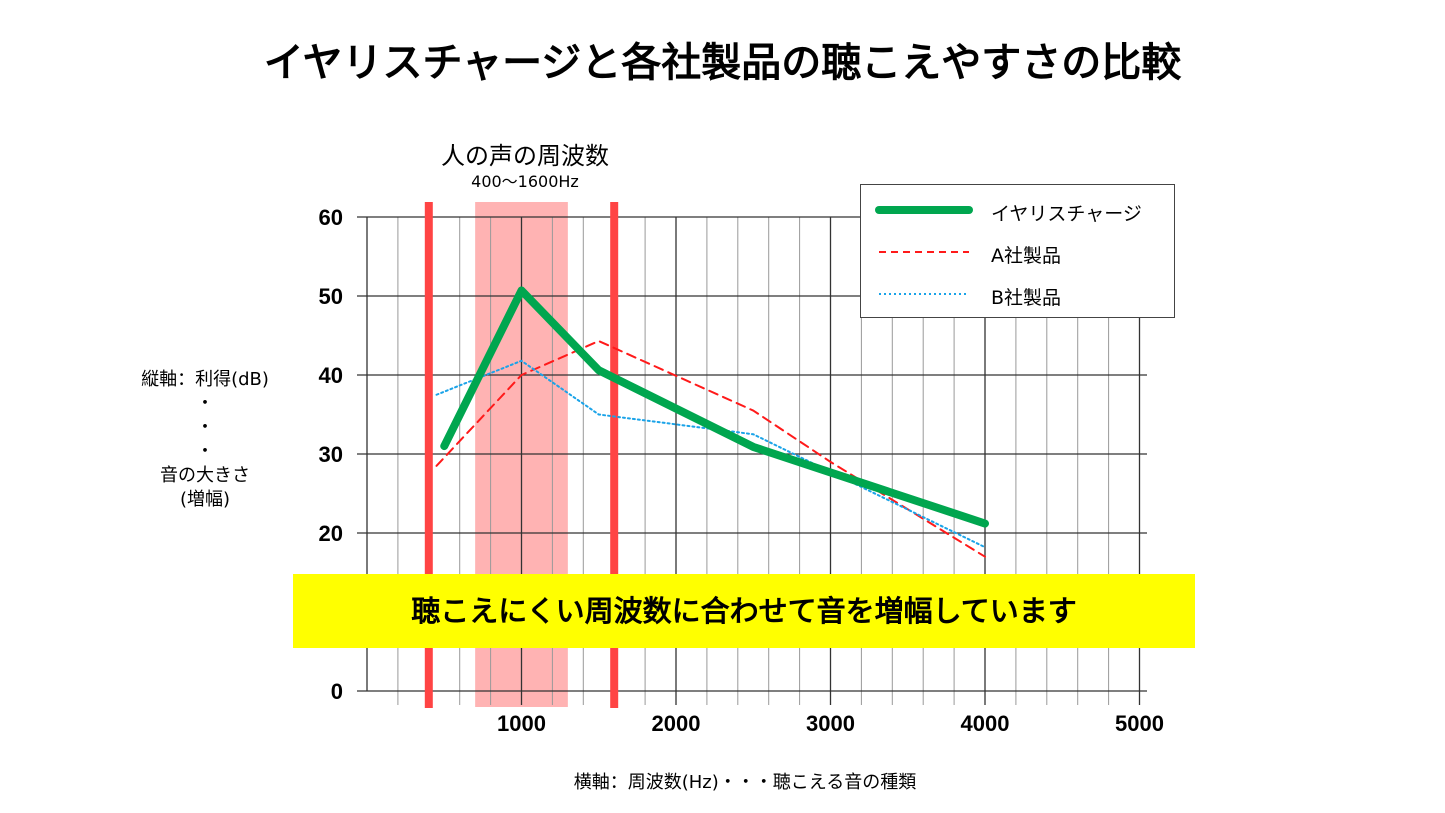 This screenshot has width=1445, height=813. What do you see at coordinates (331, 296) in the screenshot?
I see `y-tick-label: 50` at bounding box center [331, 296].